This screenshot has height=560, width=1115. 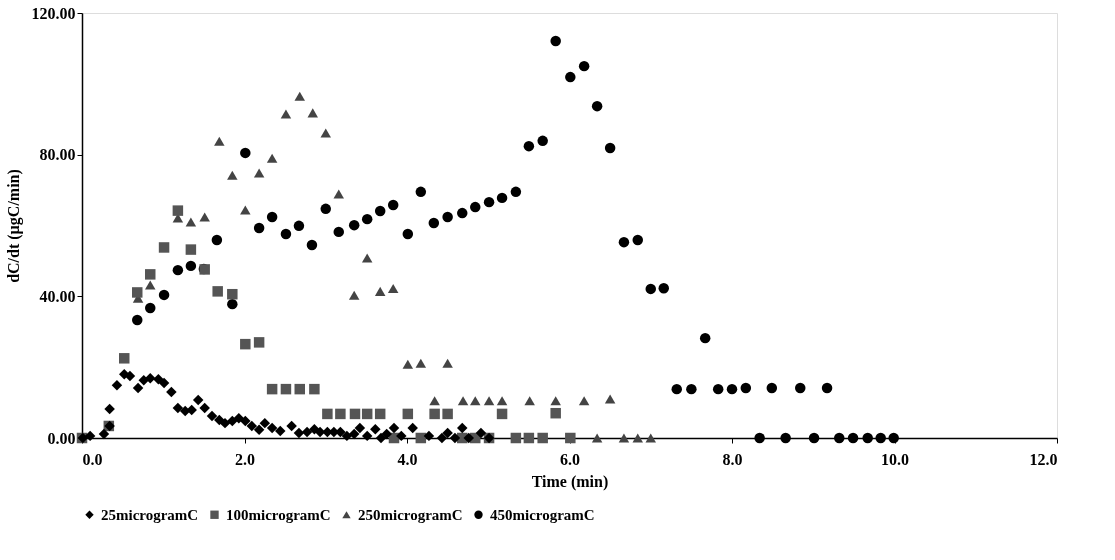 I want to click on legend-label: 25microgramC, so click(x=150, y=514).